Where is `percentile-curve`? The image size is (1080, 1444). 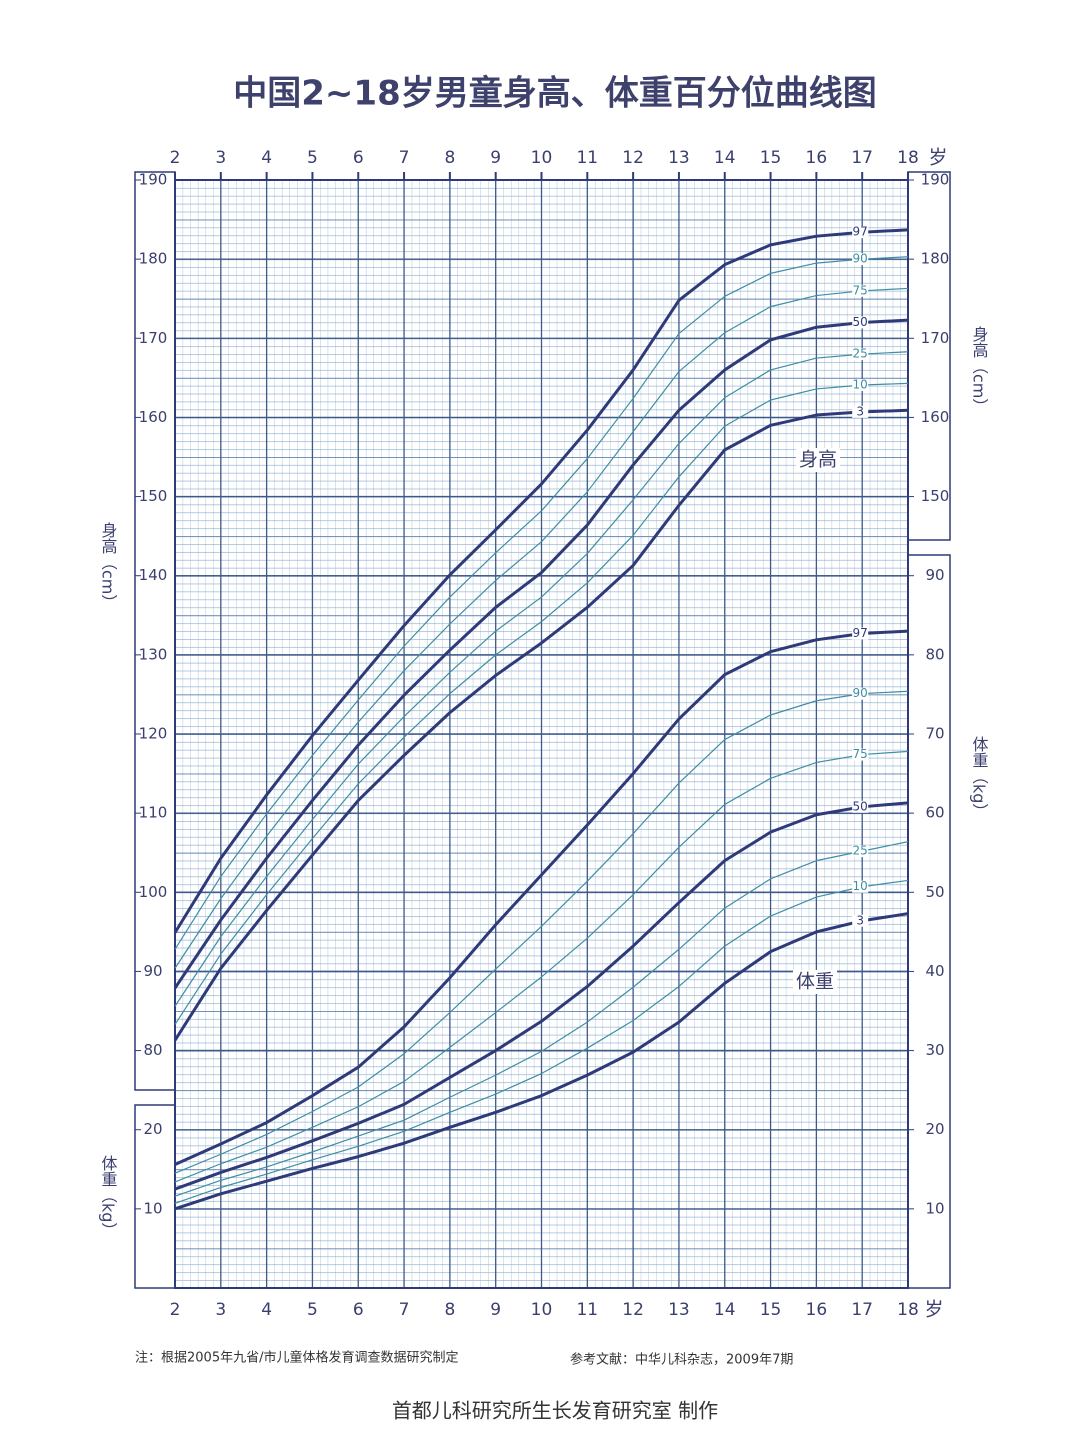 percentile-curve is located at coordinates (541, 1061).